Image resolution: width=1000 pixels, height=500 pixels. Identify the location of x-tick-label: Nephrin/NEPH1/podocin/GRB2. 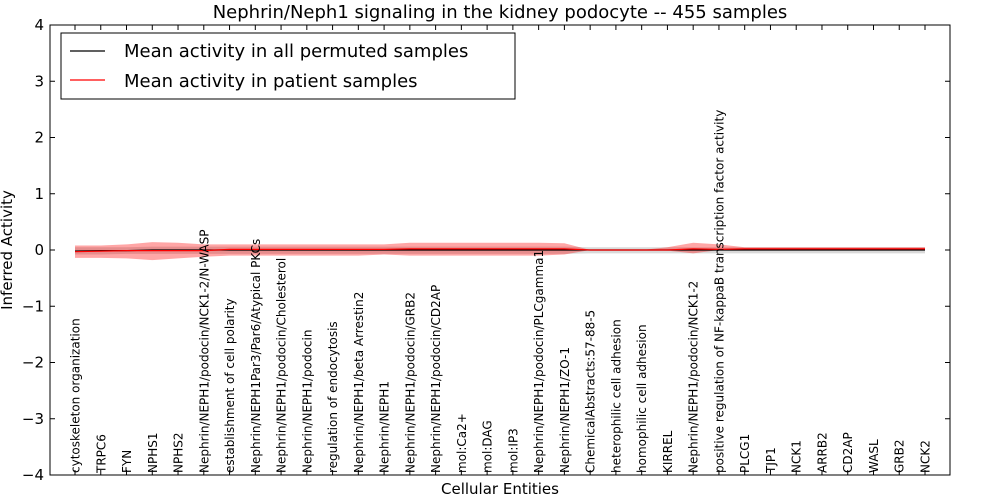
(410, 382).